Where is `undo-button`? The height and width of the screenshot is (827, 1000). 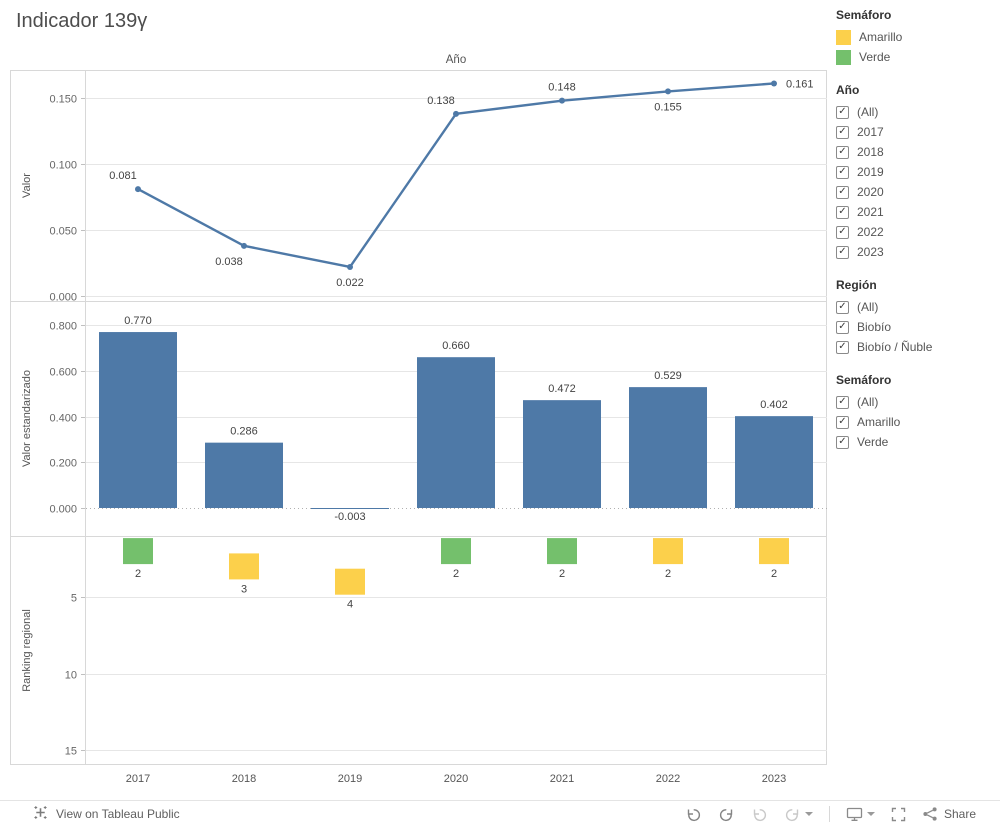 undo-button is located at coordinates (693, 814).